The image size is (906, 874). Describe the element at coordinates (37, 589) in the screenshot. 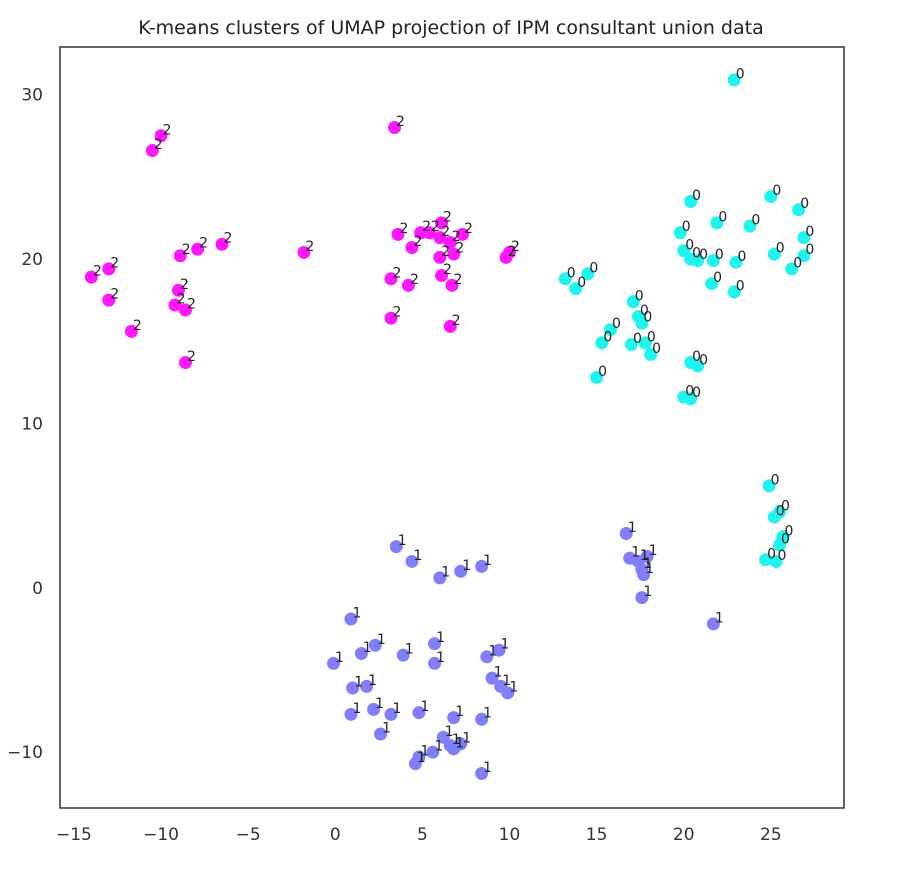

I see `y-tick-label: 0` at that location.